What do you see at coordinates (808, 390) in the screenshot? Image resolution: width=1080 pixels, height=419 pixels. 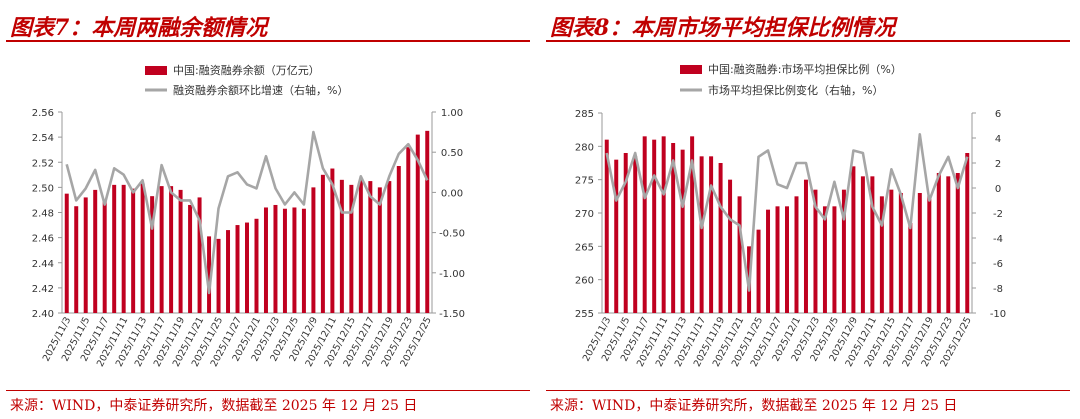 I see `figure-8-bottom-rule` at bounding box center [808, 390].